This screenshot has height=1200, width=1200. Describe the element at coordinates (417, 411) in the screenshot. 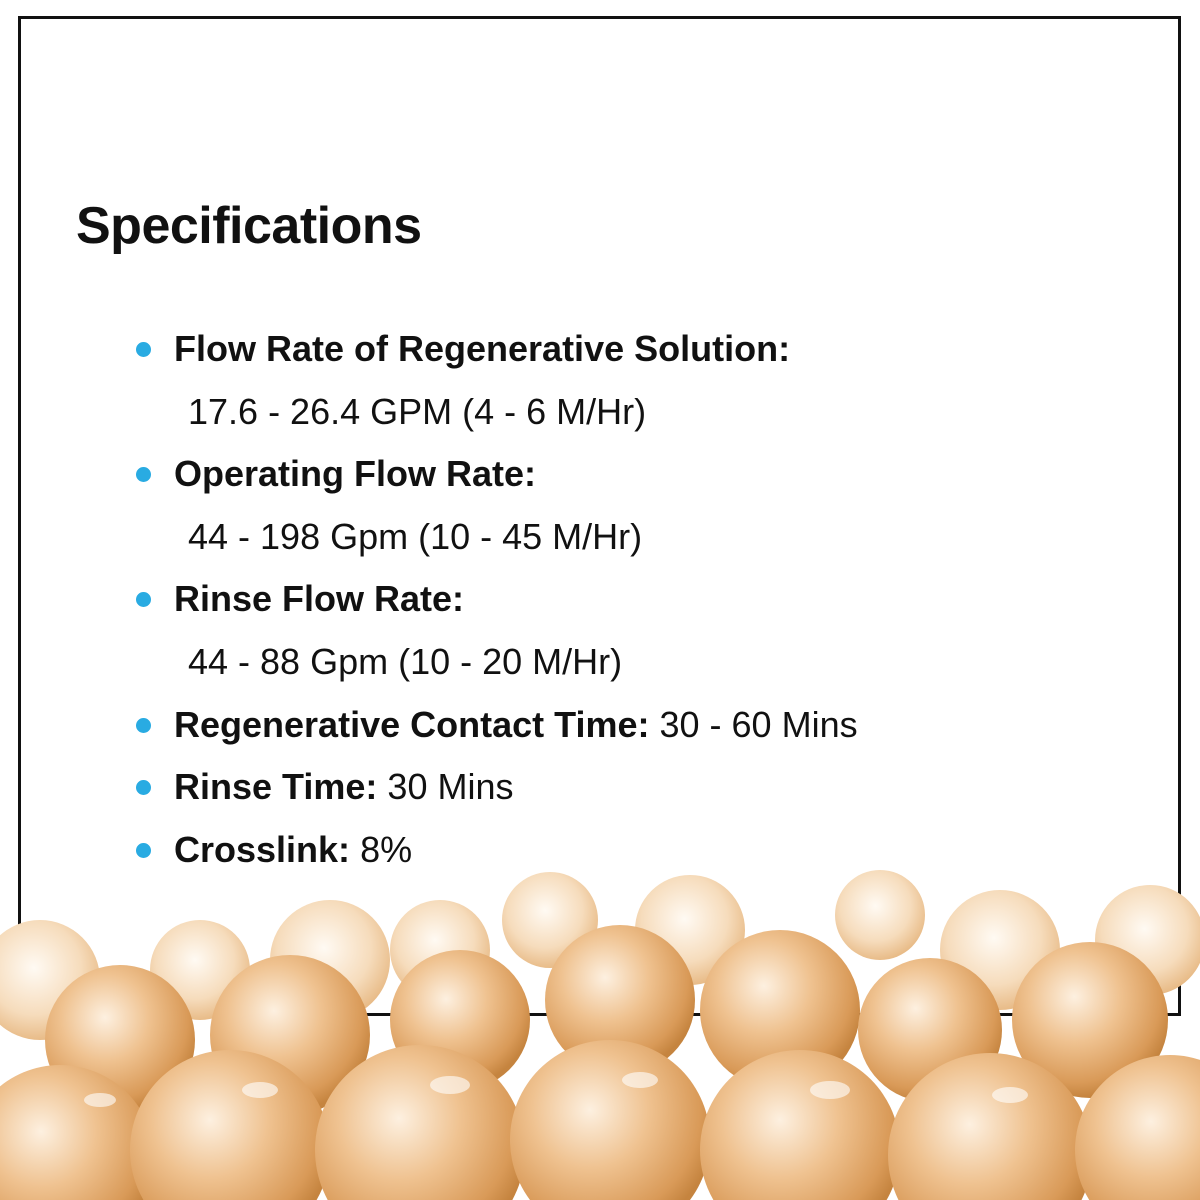

I see `spec-value: 17.6 - 26.4 GPM (4 - 6 M/Hr)` at that location.